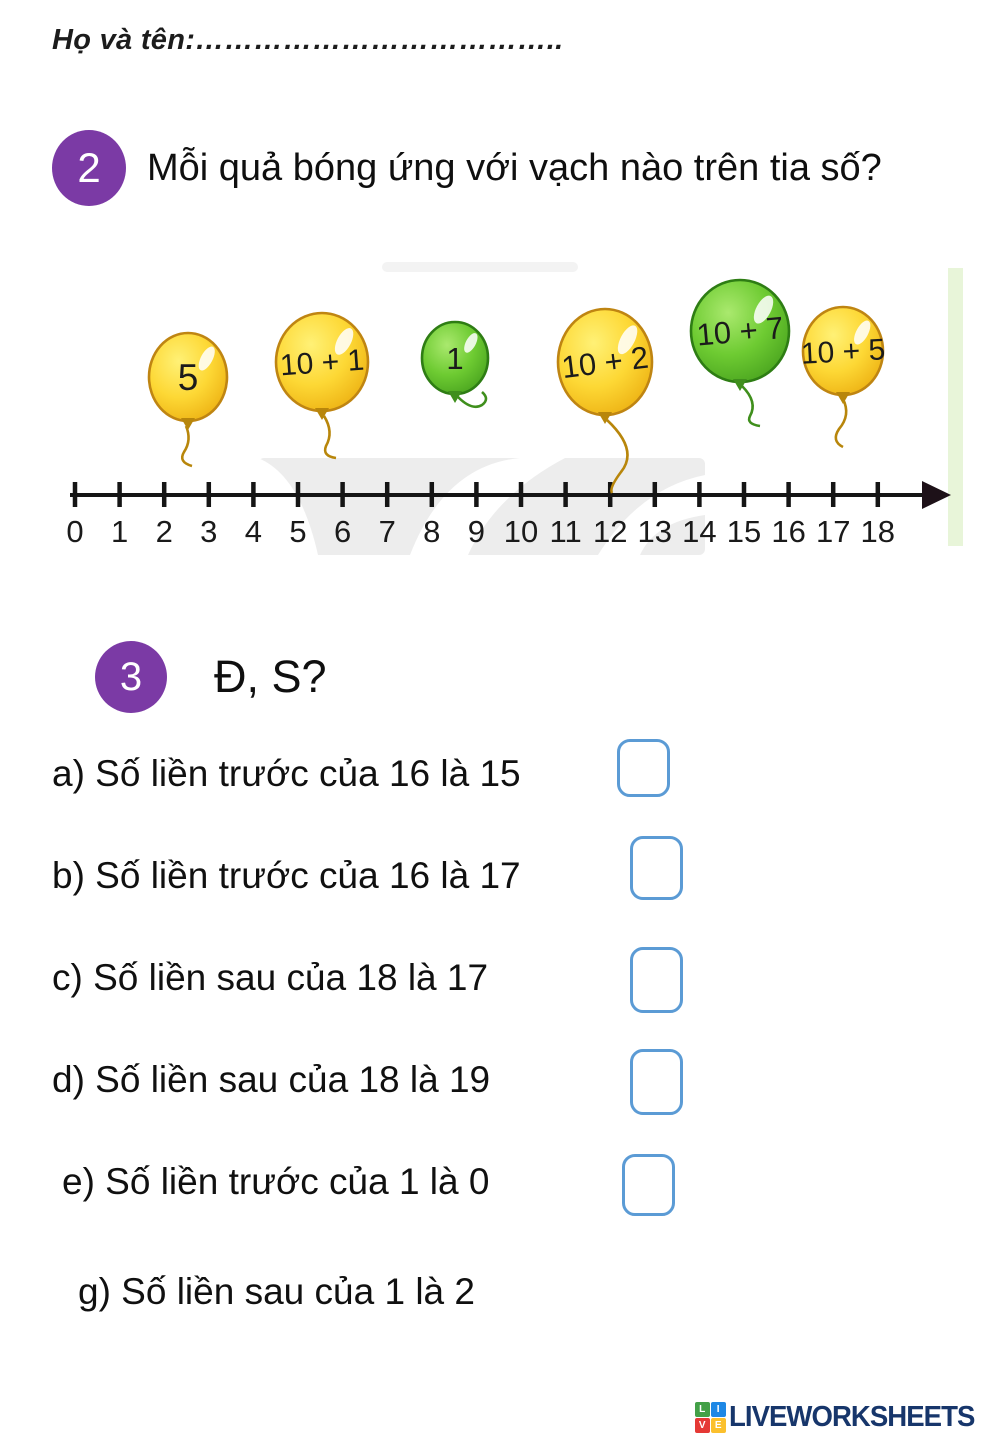 Image resolution: width=1000 pixels, height=1443 pixels. Describe the element at coordinates (843, 351) in the screenshot. I see `balloon-label: 10 + 5` at that location.